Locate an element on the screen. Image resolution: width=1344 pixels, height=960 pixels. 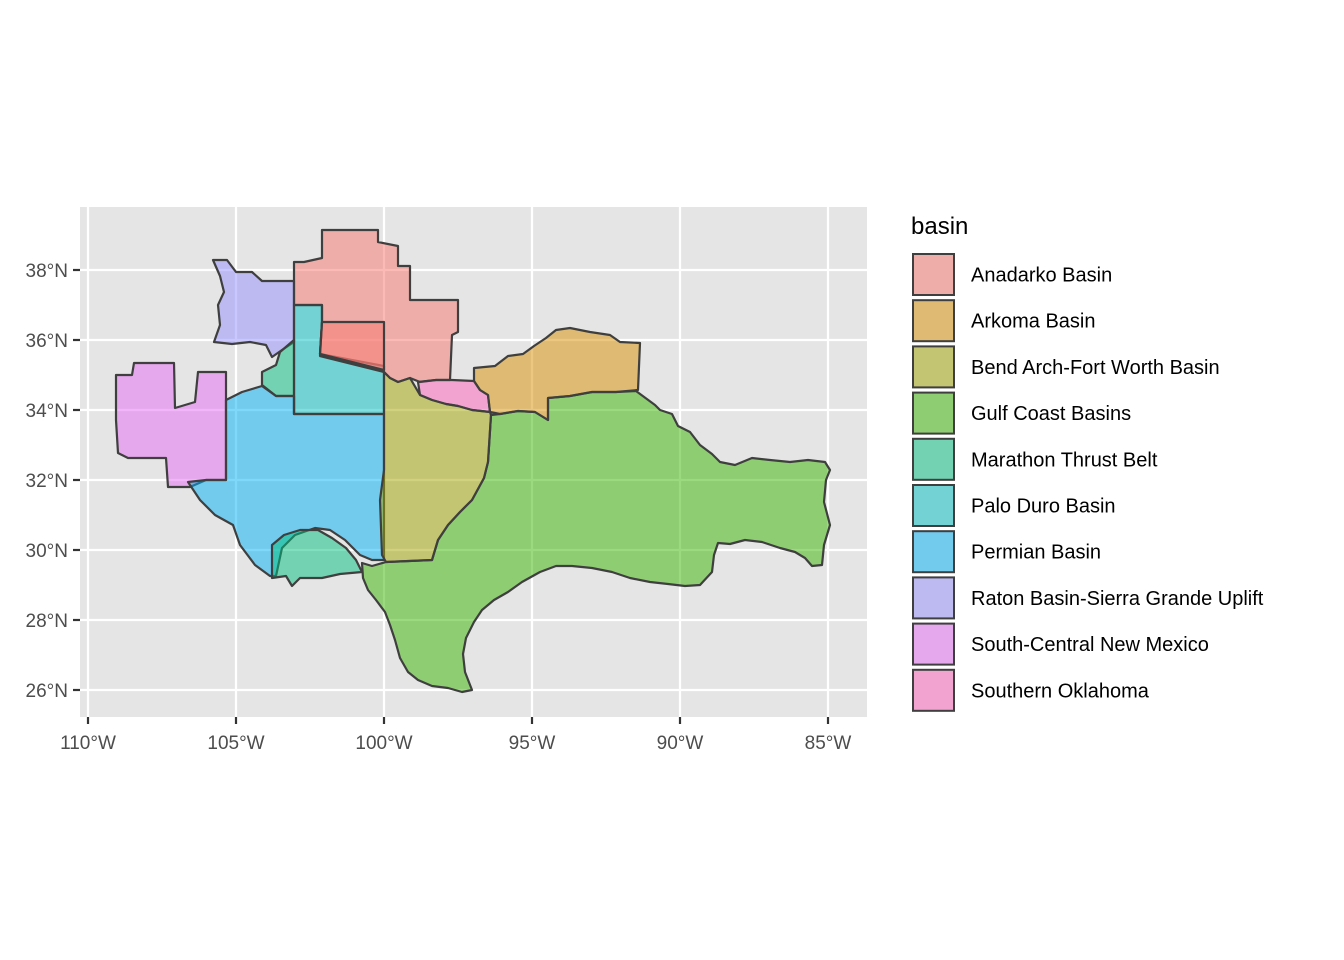
y-tick-label: 30°N is located at coordinates (47, 551).